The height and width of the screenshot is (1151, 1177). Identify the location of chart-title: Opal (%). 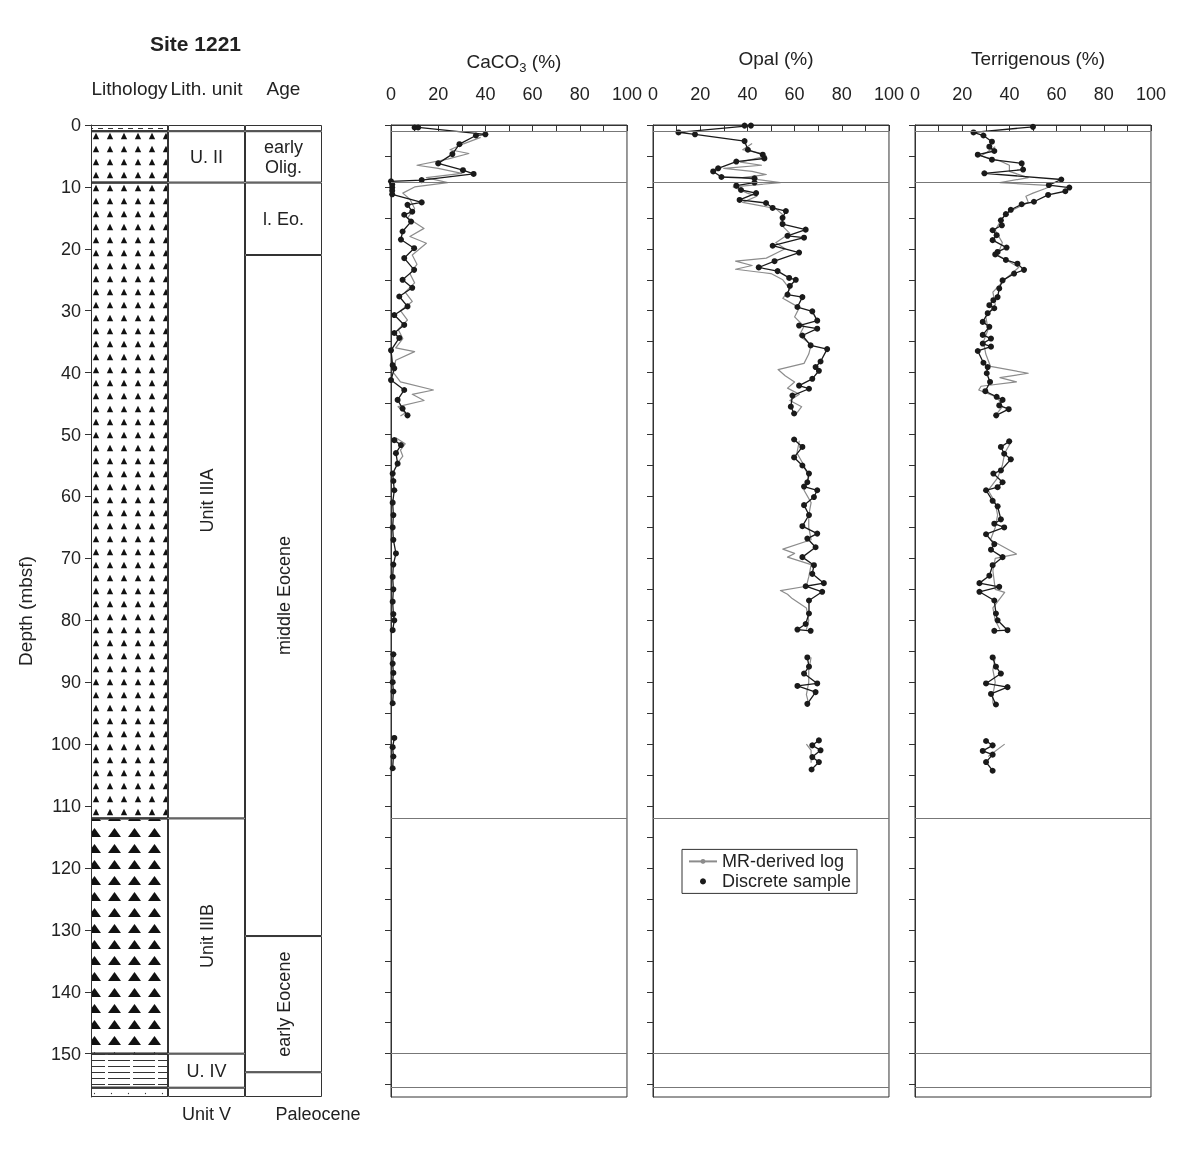
(776, 58).